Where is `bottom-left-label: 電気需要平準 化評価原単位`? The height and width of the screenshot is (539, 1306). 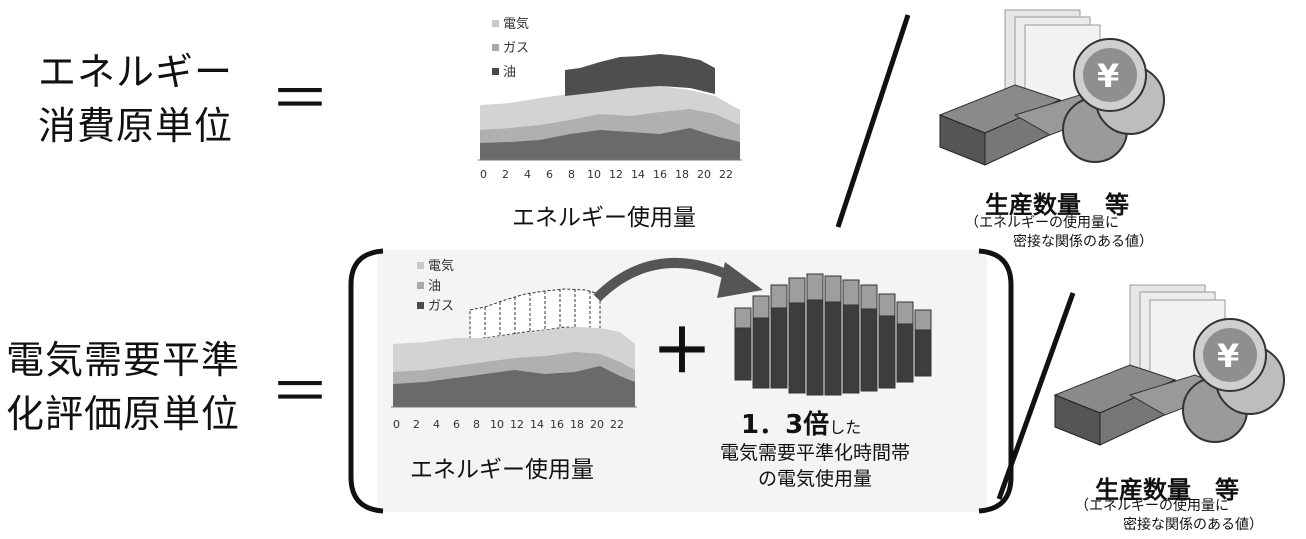
bottom-left-label: 電気需要平準 化評価原単位 is located at coordinates (123, 387).